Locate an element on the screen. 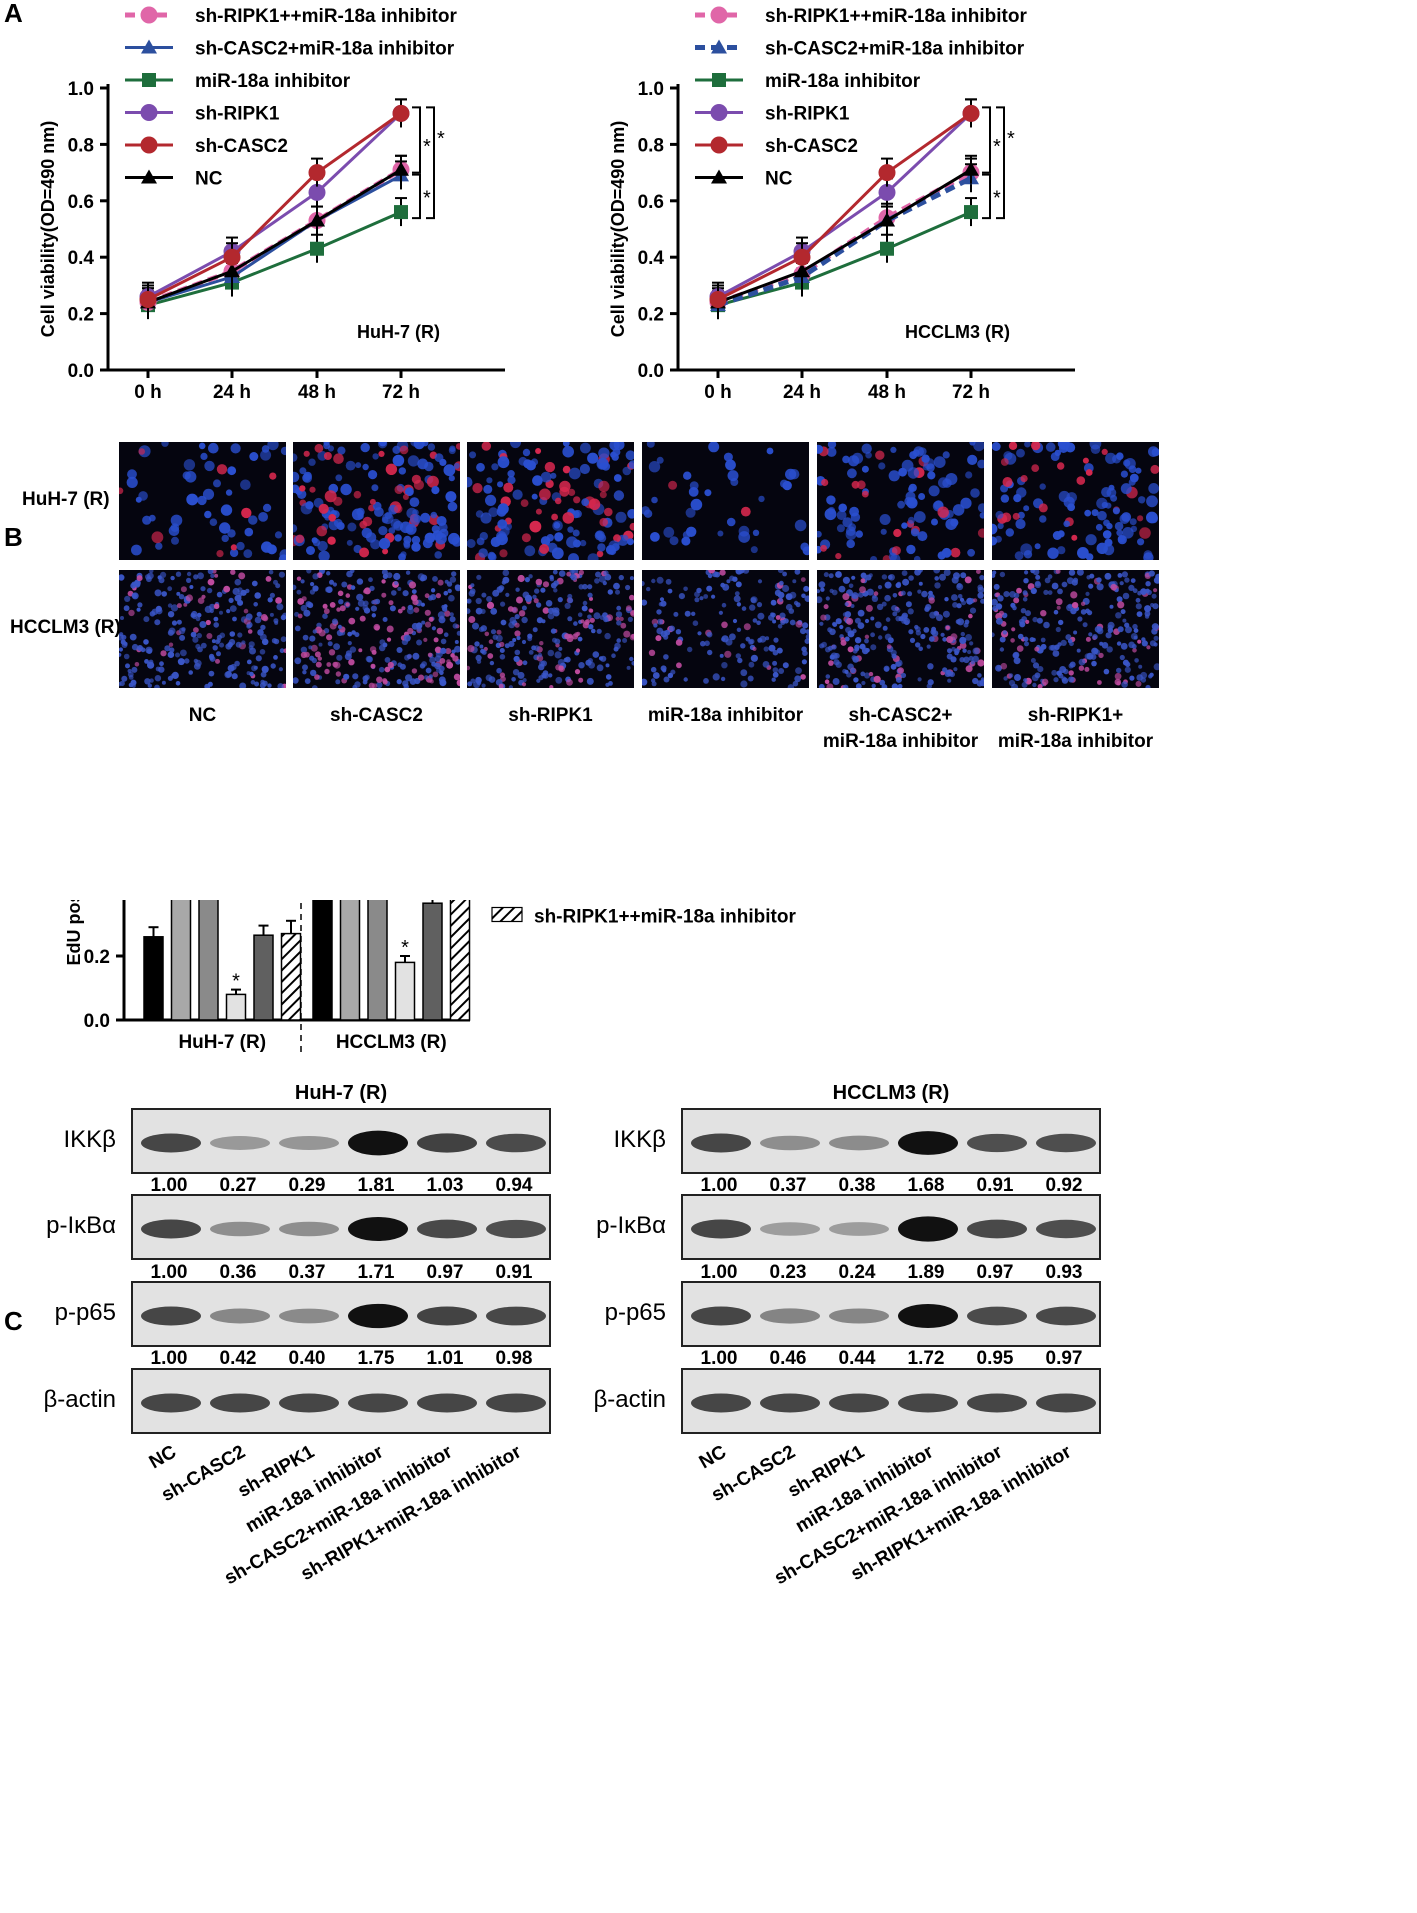  band-quantification: 0.37 is located at coordinates (788, 1185).